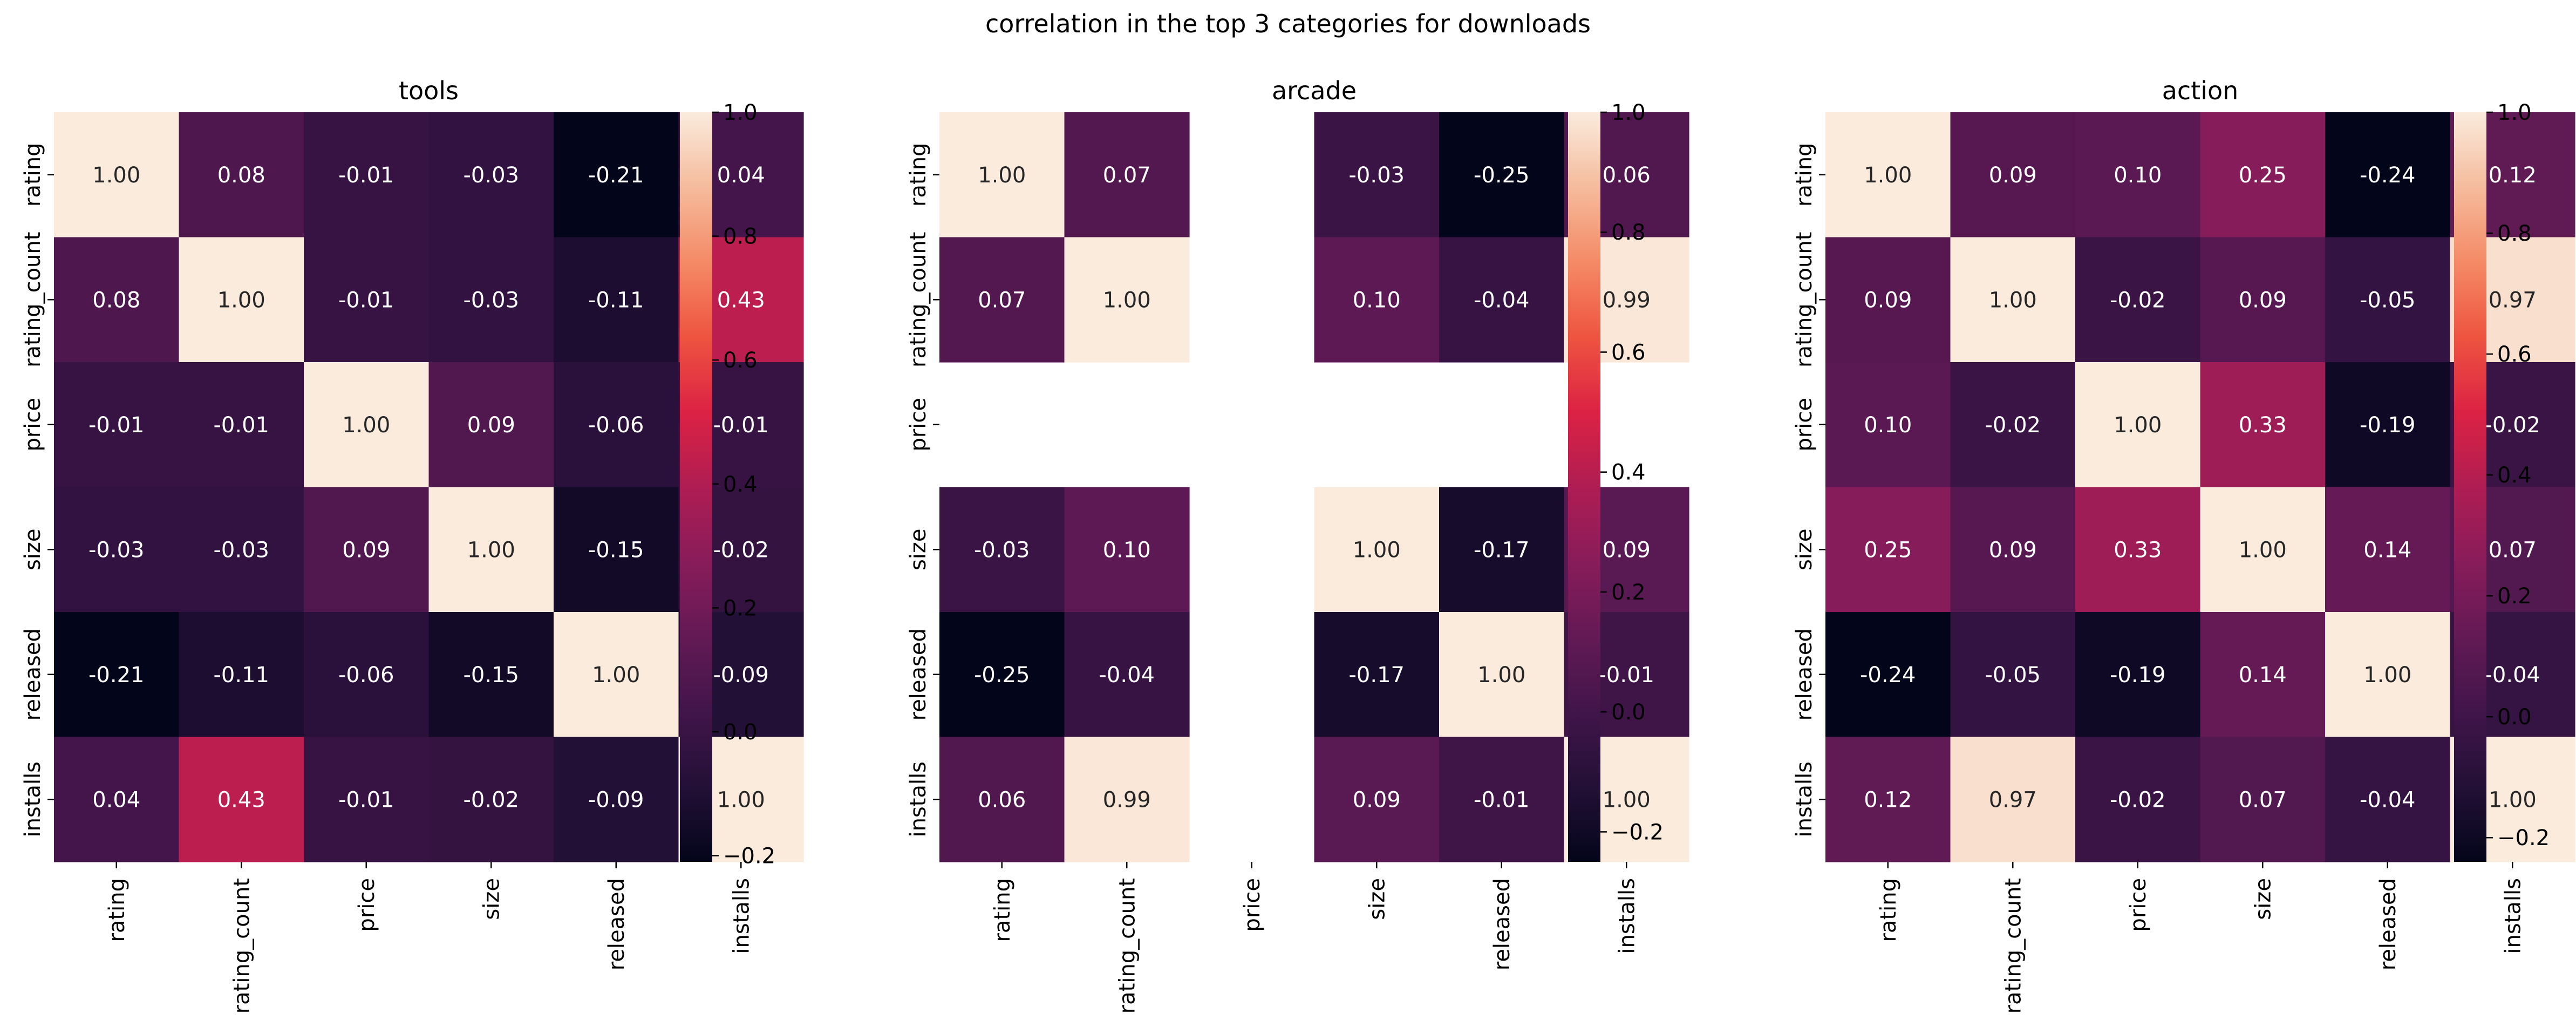 The width and height of the screenshot is (2576, 1034). What do you see at coordinates (2470, 487) in the screenshot?
I see `colorbar` at bounding box center [2470, 487].